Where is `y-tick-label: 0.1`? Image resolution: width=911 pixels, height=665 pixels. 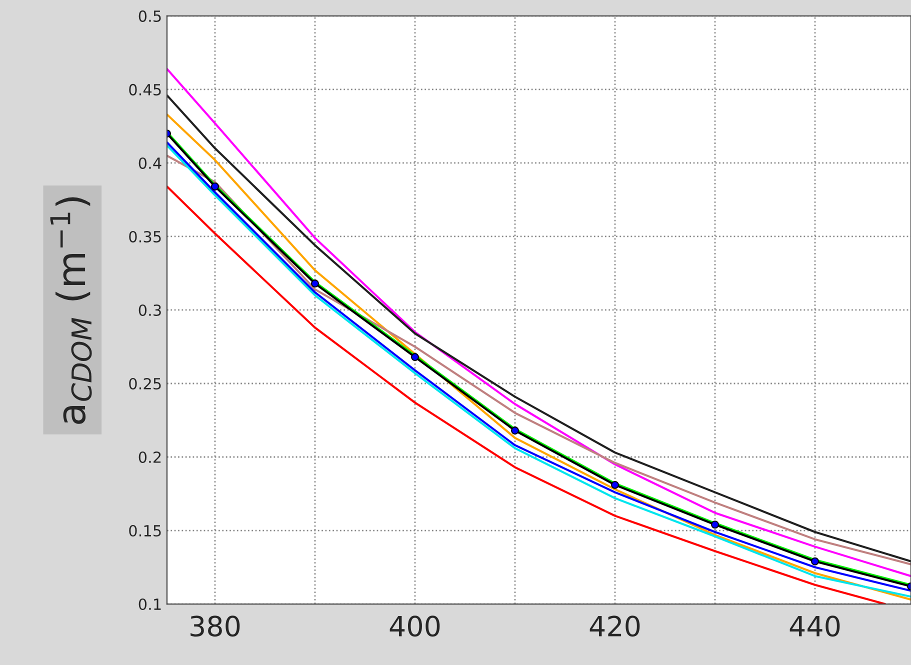 y-tick-label: 0.1 is located at coordinates (149, 604).